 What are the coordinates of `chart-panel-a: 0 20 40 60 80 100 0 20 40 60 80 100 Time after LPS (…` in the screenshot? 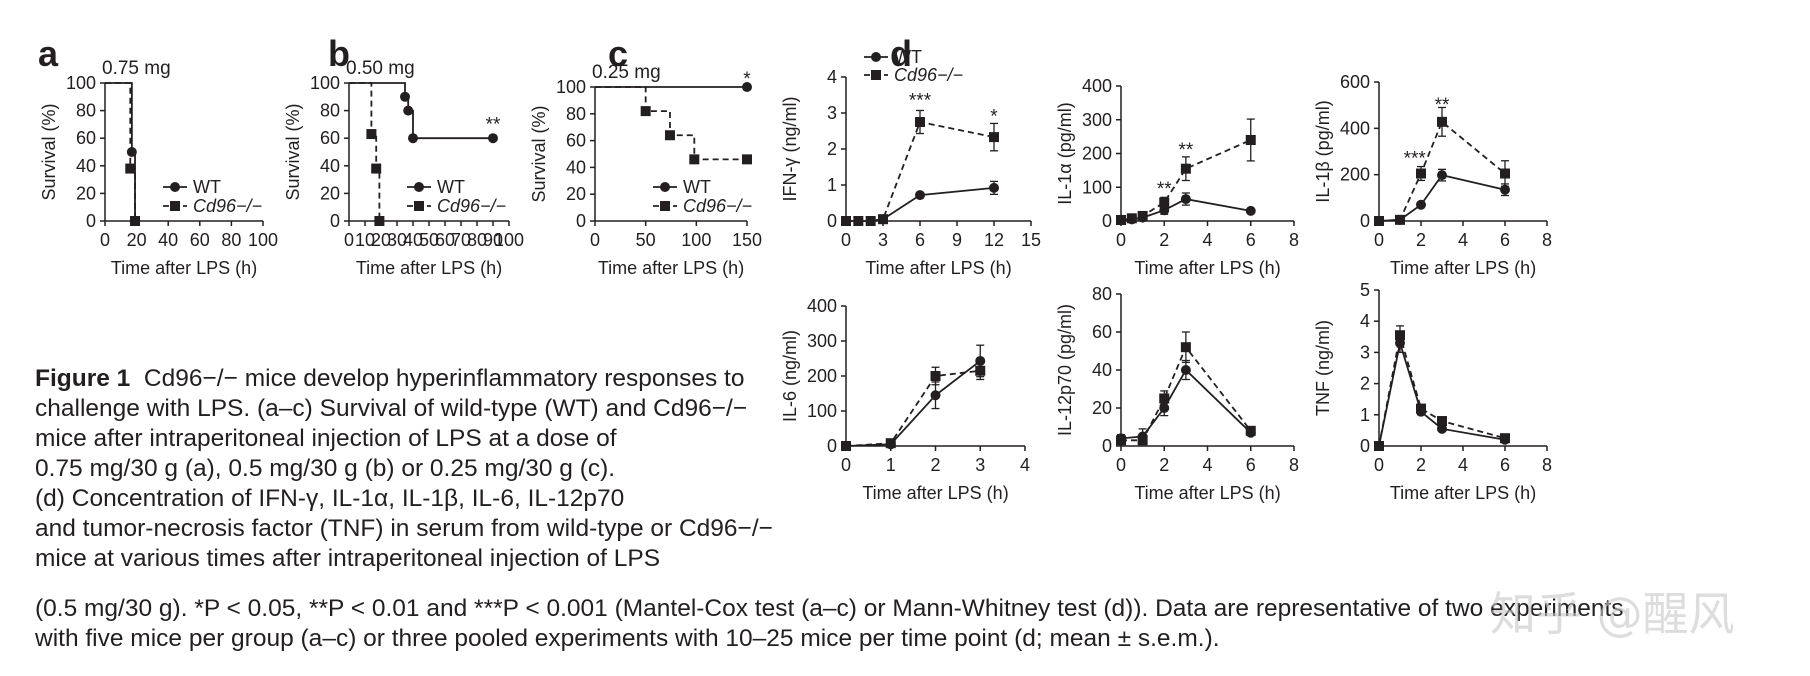 It's located at (158, 168).